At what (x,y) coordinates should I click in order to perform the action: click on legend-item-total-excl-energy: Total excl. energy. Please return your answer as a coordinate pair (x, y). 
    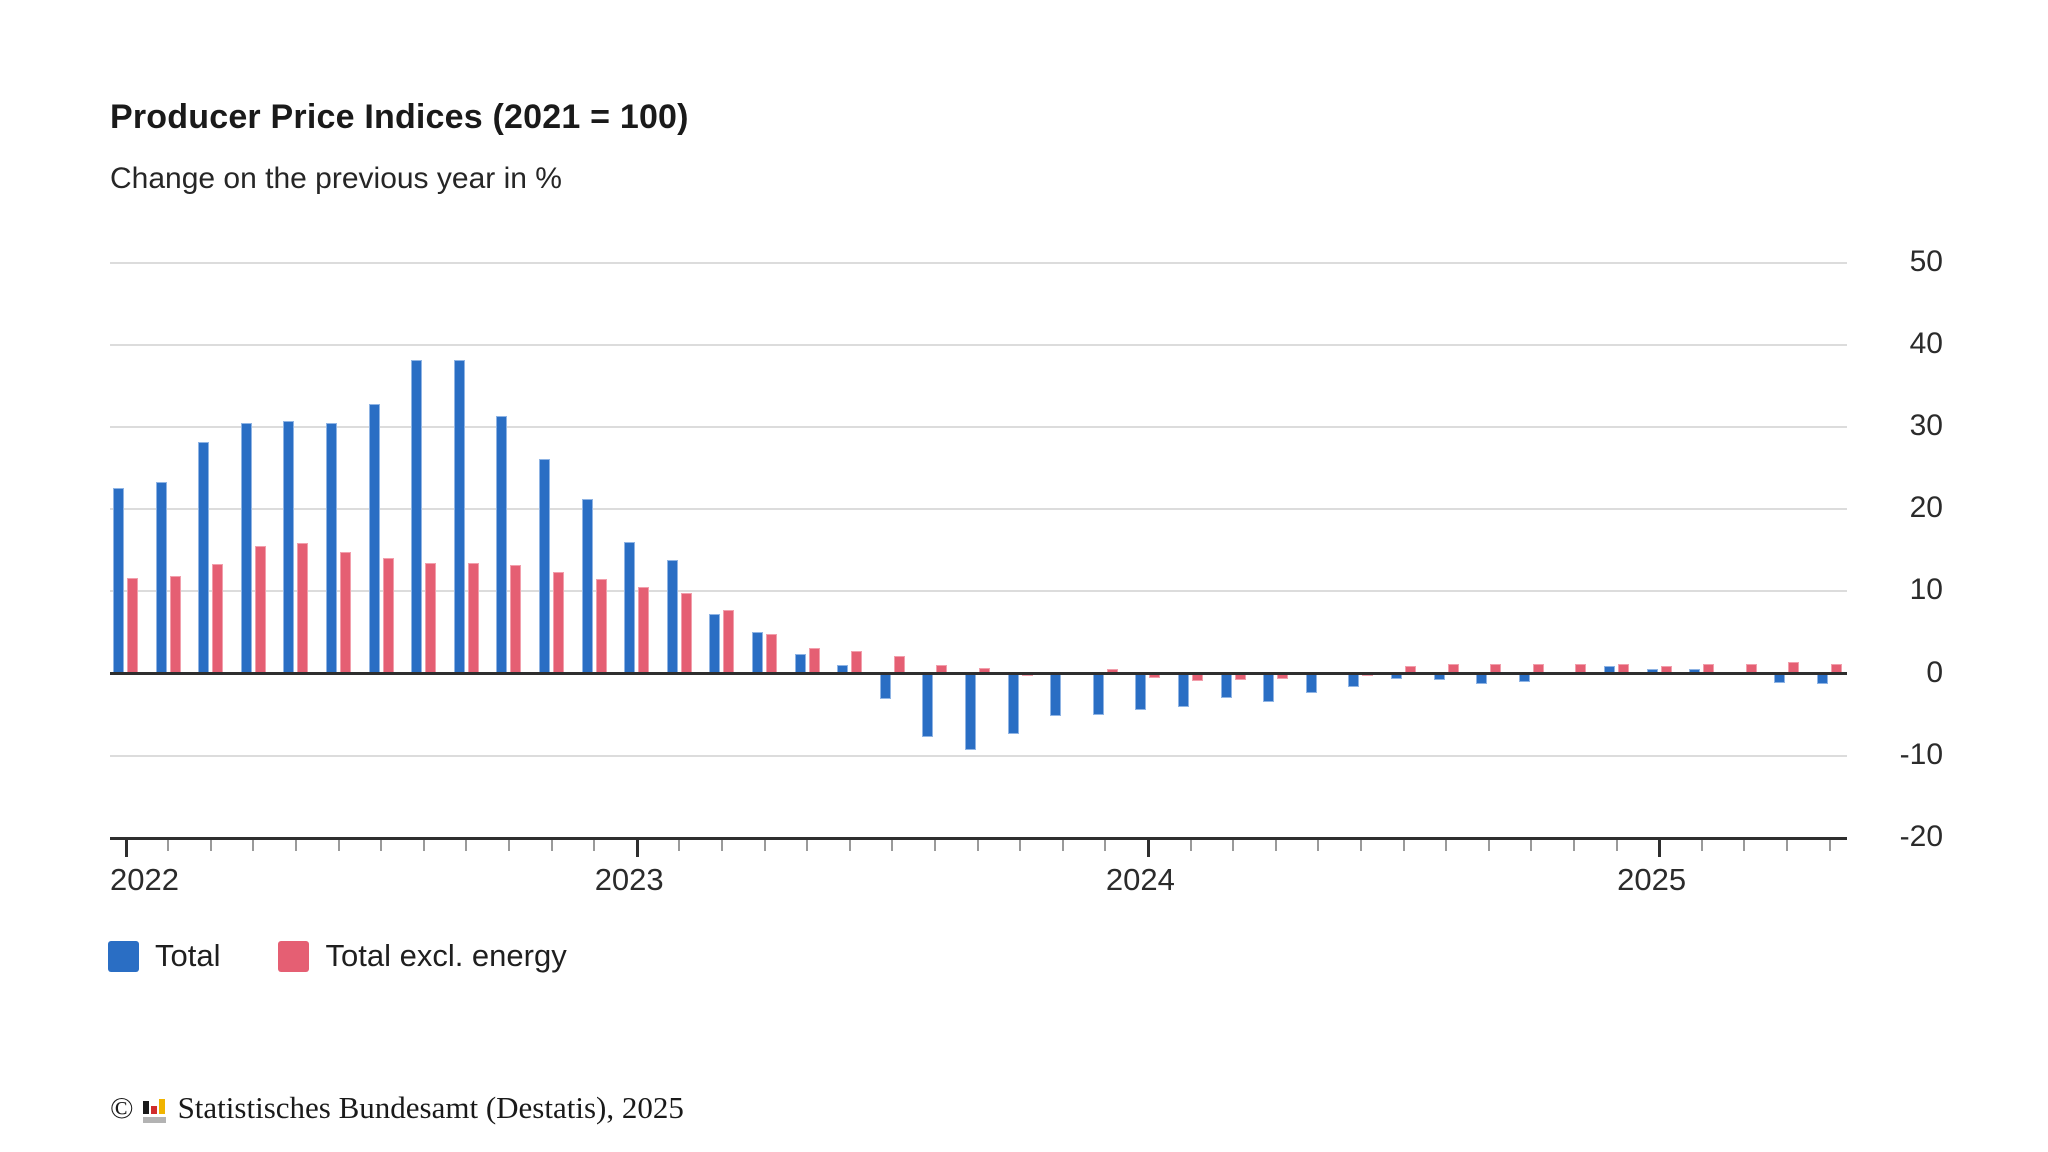
    Looking at the image, I should click on (422, 956).